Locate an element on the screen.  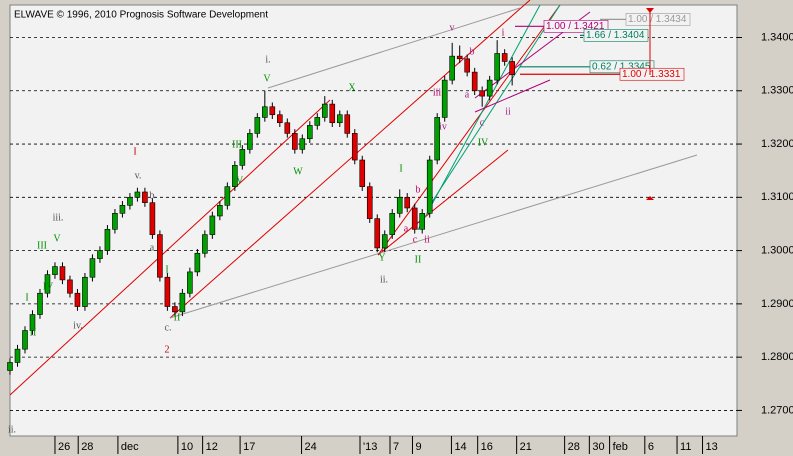
y-tick-label: 1.2900 is located at coordinates (777, 304).